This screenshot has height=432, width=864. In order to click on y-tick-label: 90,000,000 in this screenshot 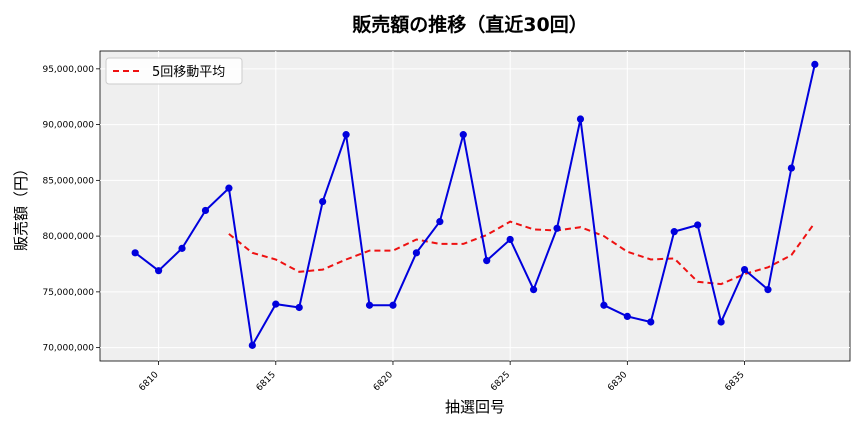, I will do `click(68, 126)`.